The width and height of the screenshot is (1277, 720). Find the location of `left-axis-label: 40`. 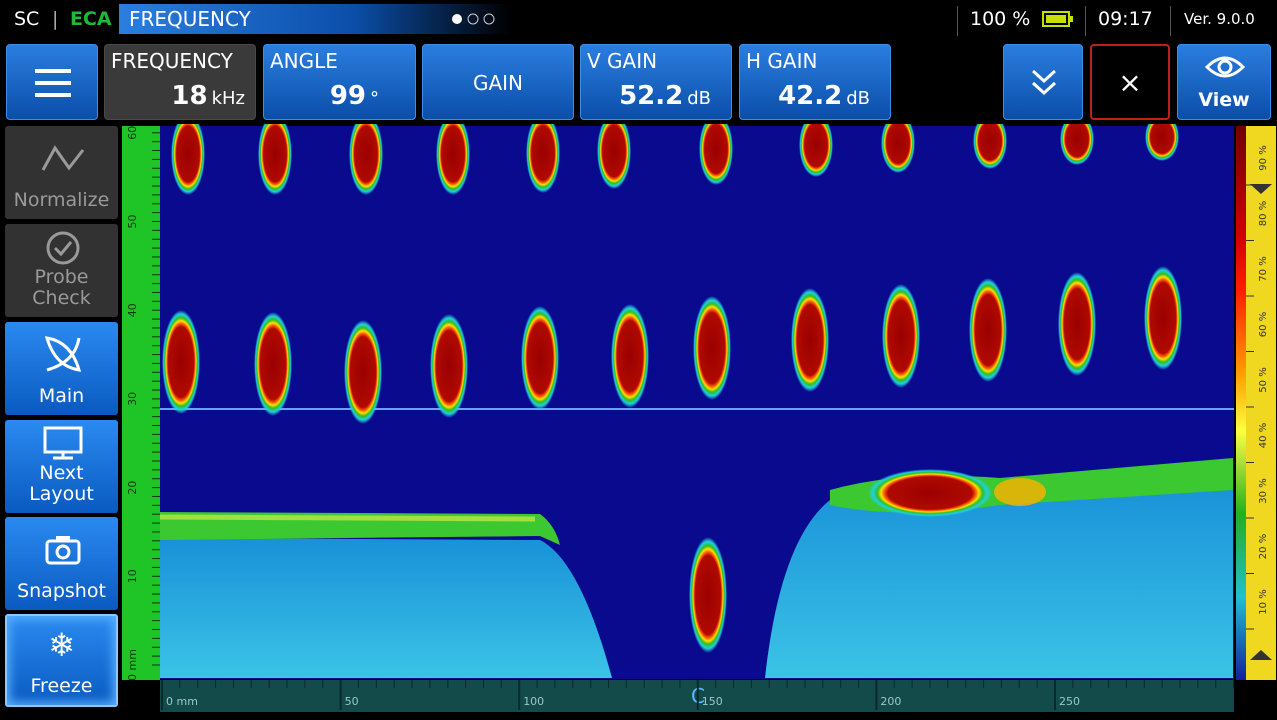

left-axis-label: 40 is located at coordinates (132, 310).